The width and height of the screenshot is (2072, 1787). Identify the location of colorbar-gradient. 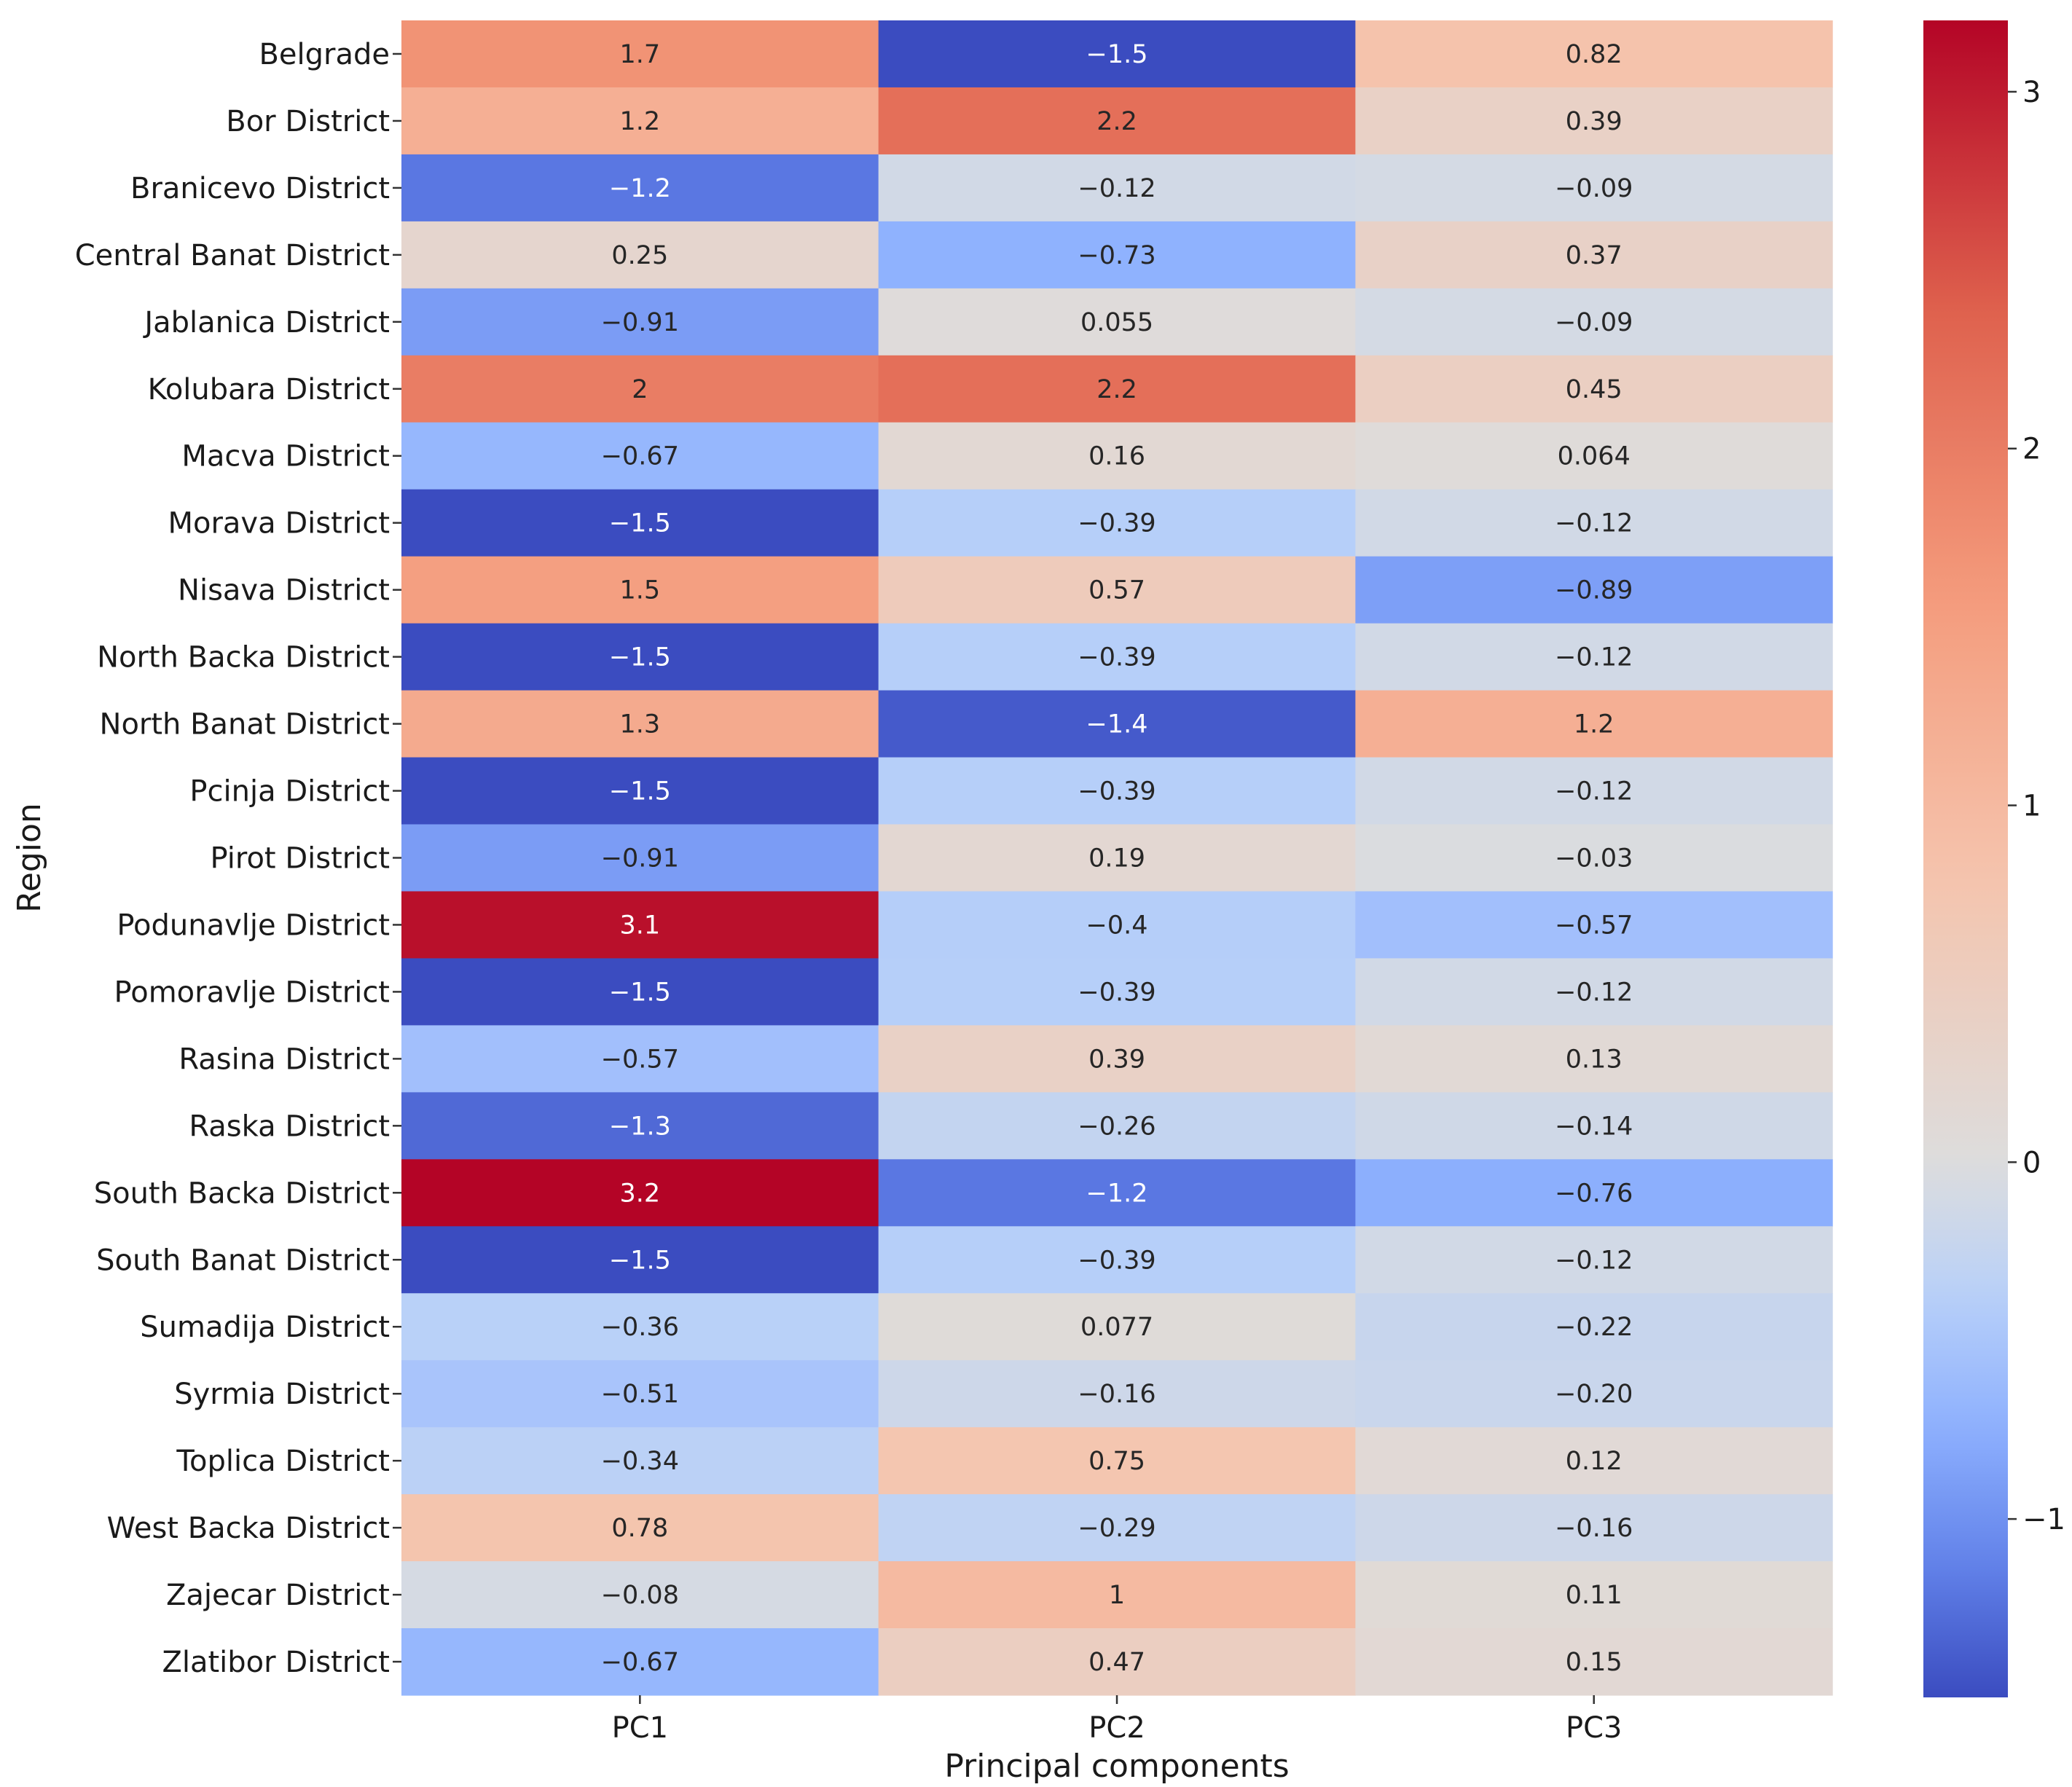
(1965, 858).